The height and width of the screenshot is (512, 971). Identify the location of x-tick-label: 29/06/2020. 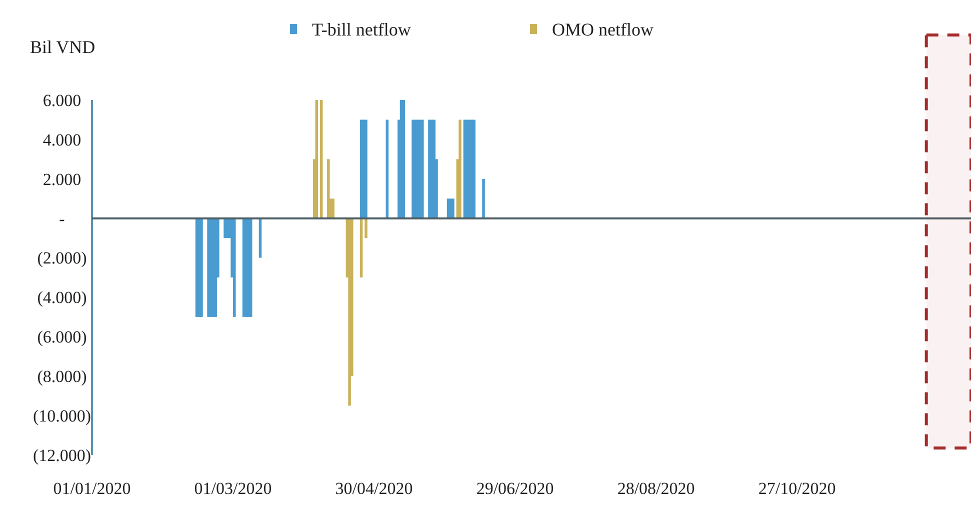
(515, 488).